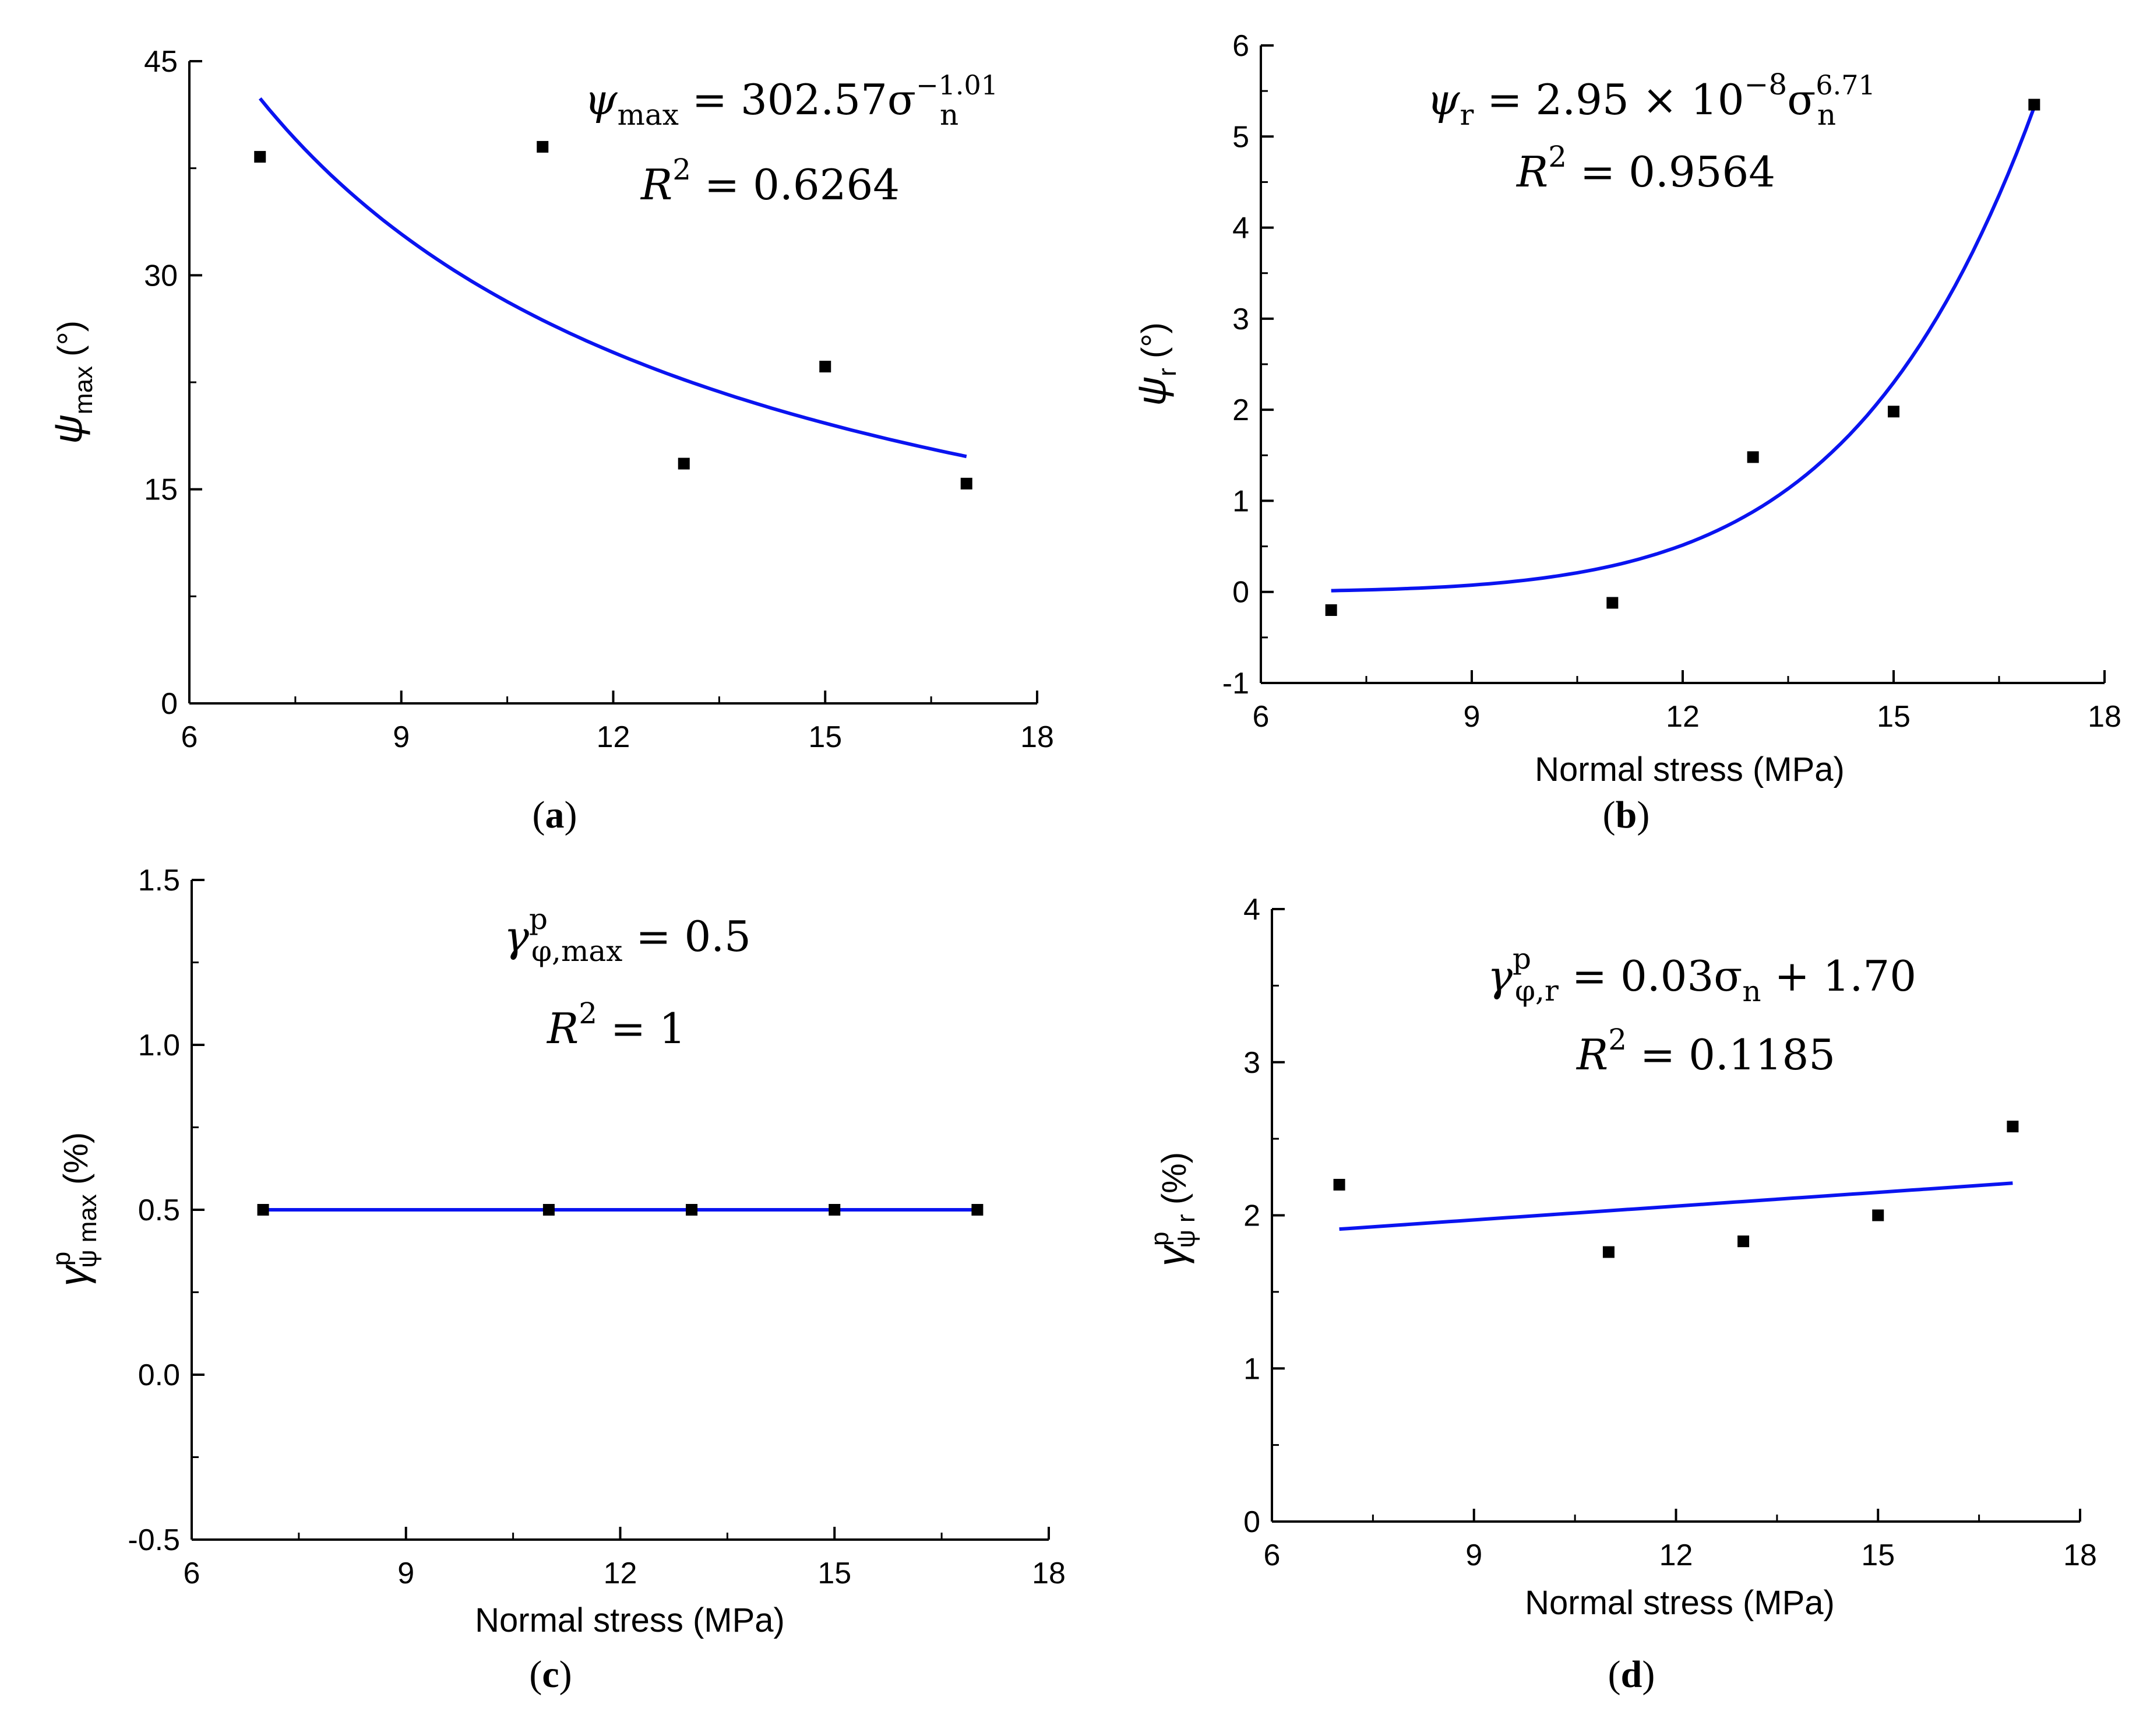 Image resolution: width=2136 pixels, height=1736 pixels. What do you see at coordinates (159, 1210) in the screenshot?
I see `y-tick-label: 0.5` at bounding box center [159, 1210].